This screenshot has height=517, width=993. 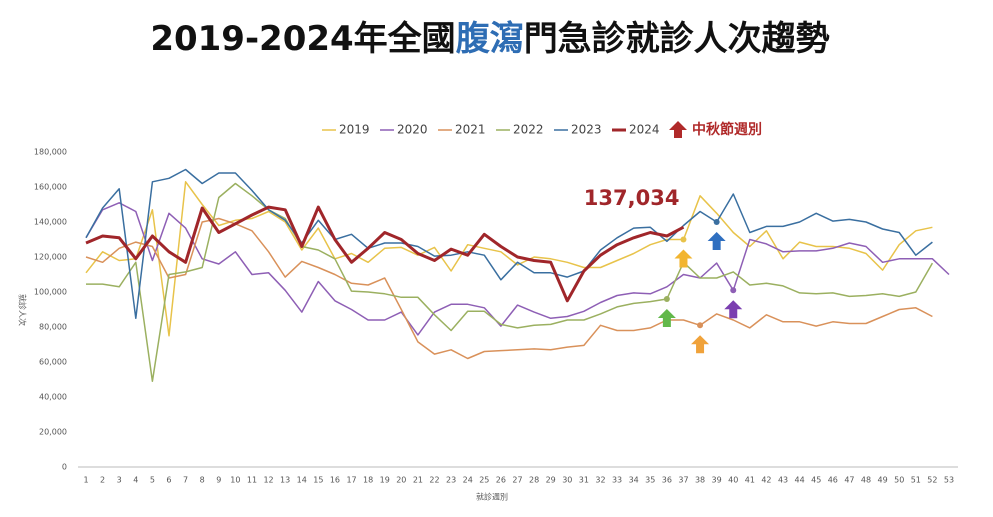 I want to click on x-tick-label: 48, so click(x=866, y=480).